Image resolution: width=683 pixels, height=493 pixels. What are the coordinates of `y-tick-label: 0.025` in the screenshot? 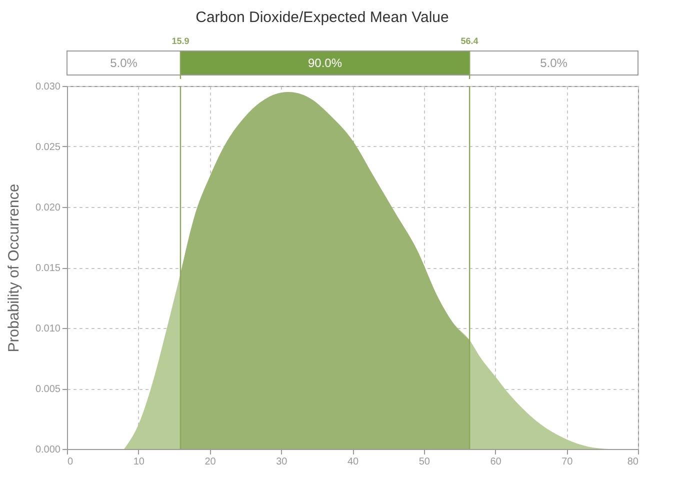 It's located at (48, 147).